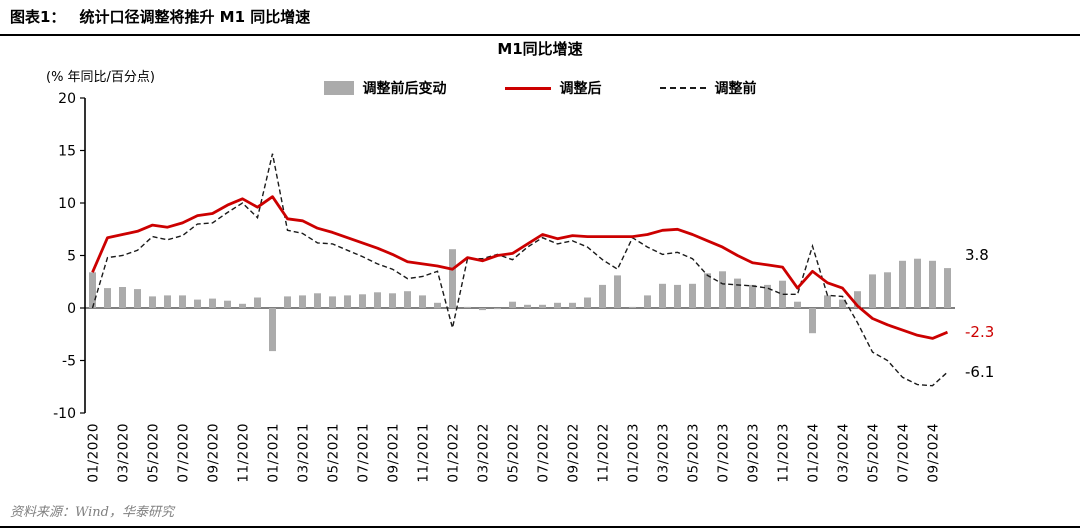 This screenshot has width=1080, height=528. Describe the element at coordinates (544, 453) in the screenshot. I see `x-tick-label: 07/2022` at that location.